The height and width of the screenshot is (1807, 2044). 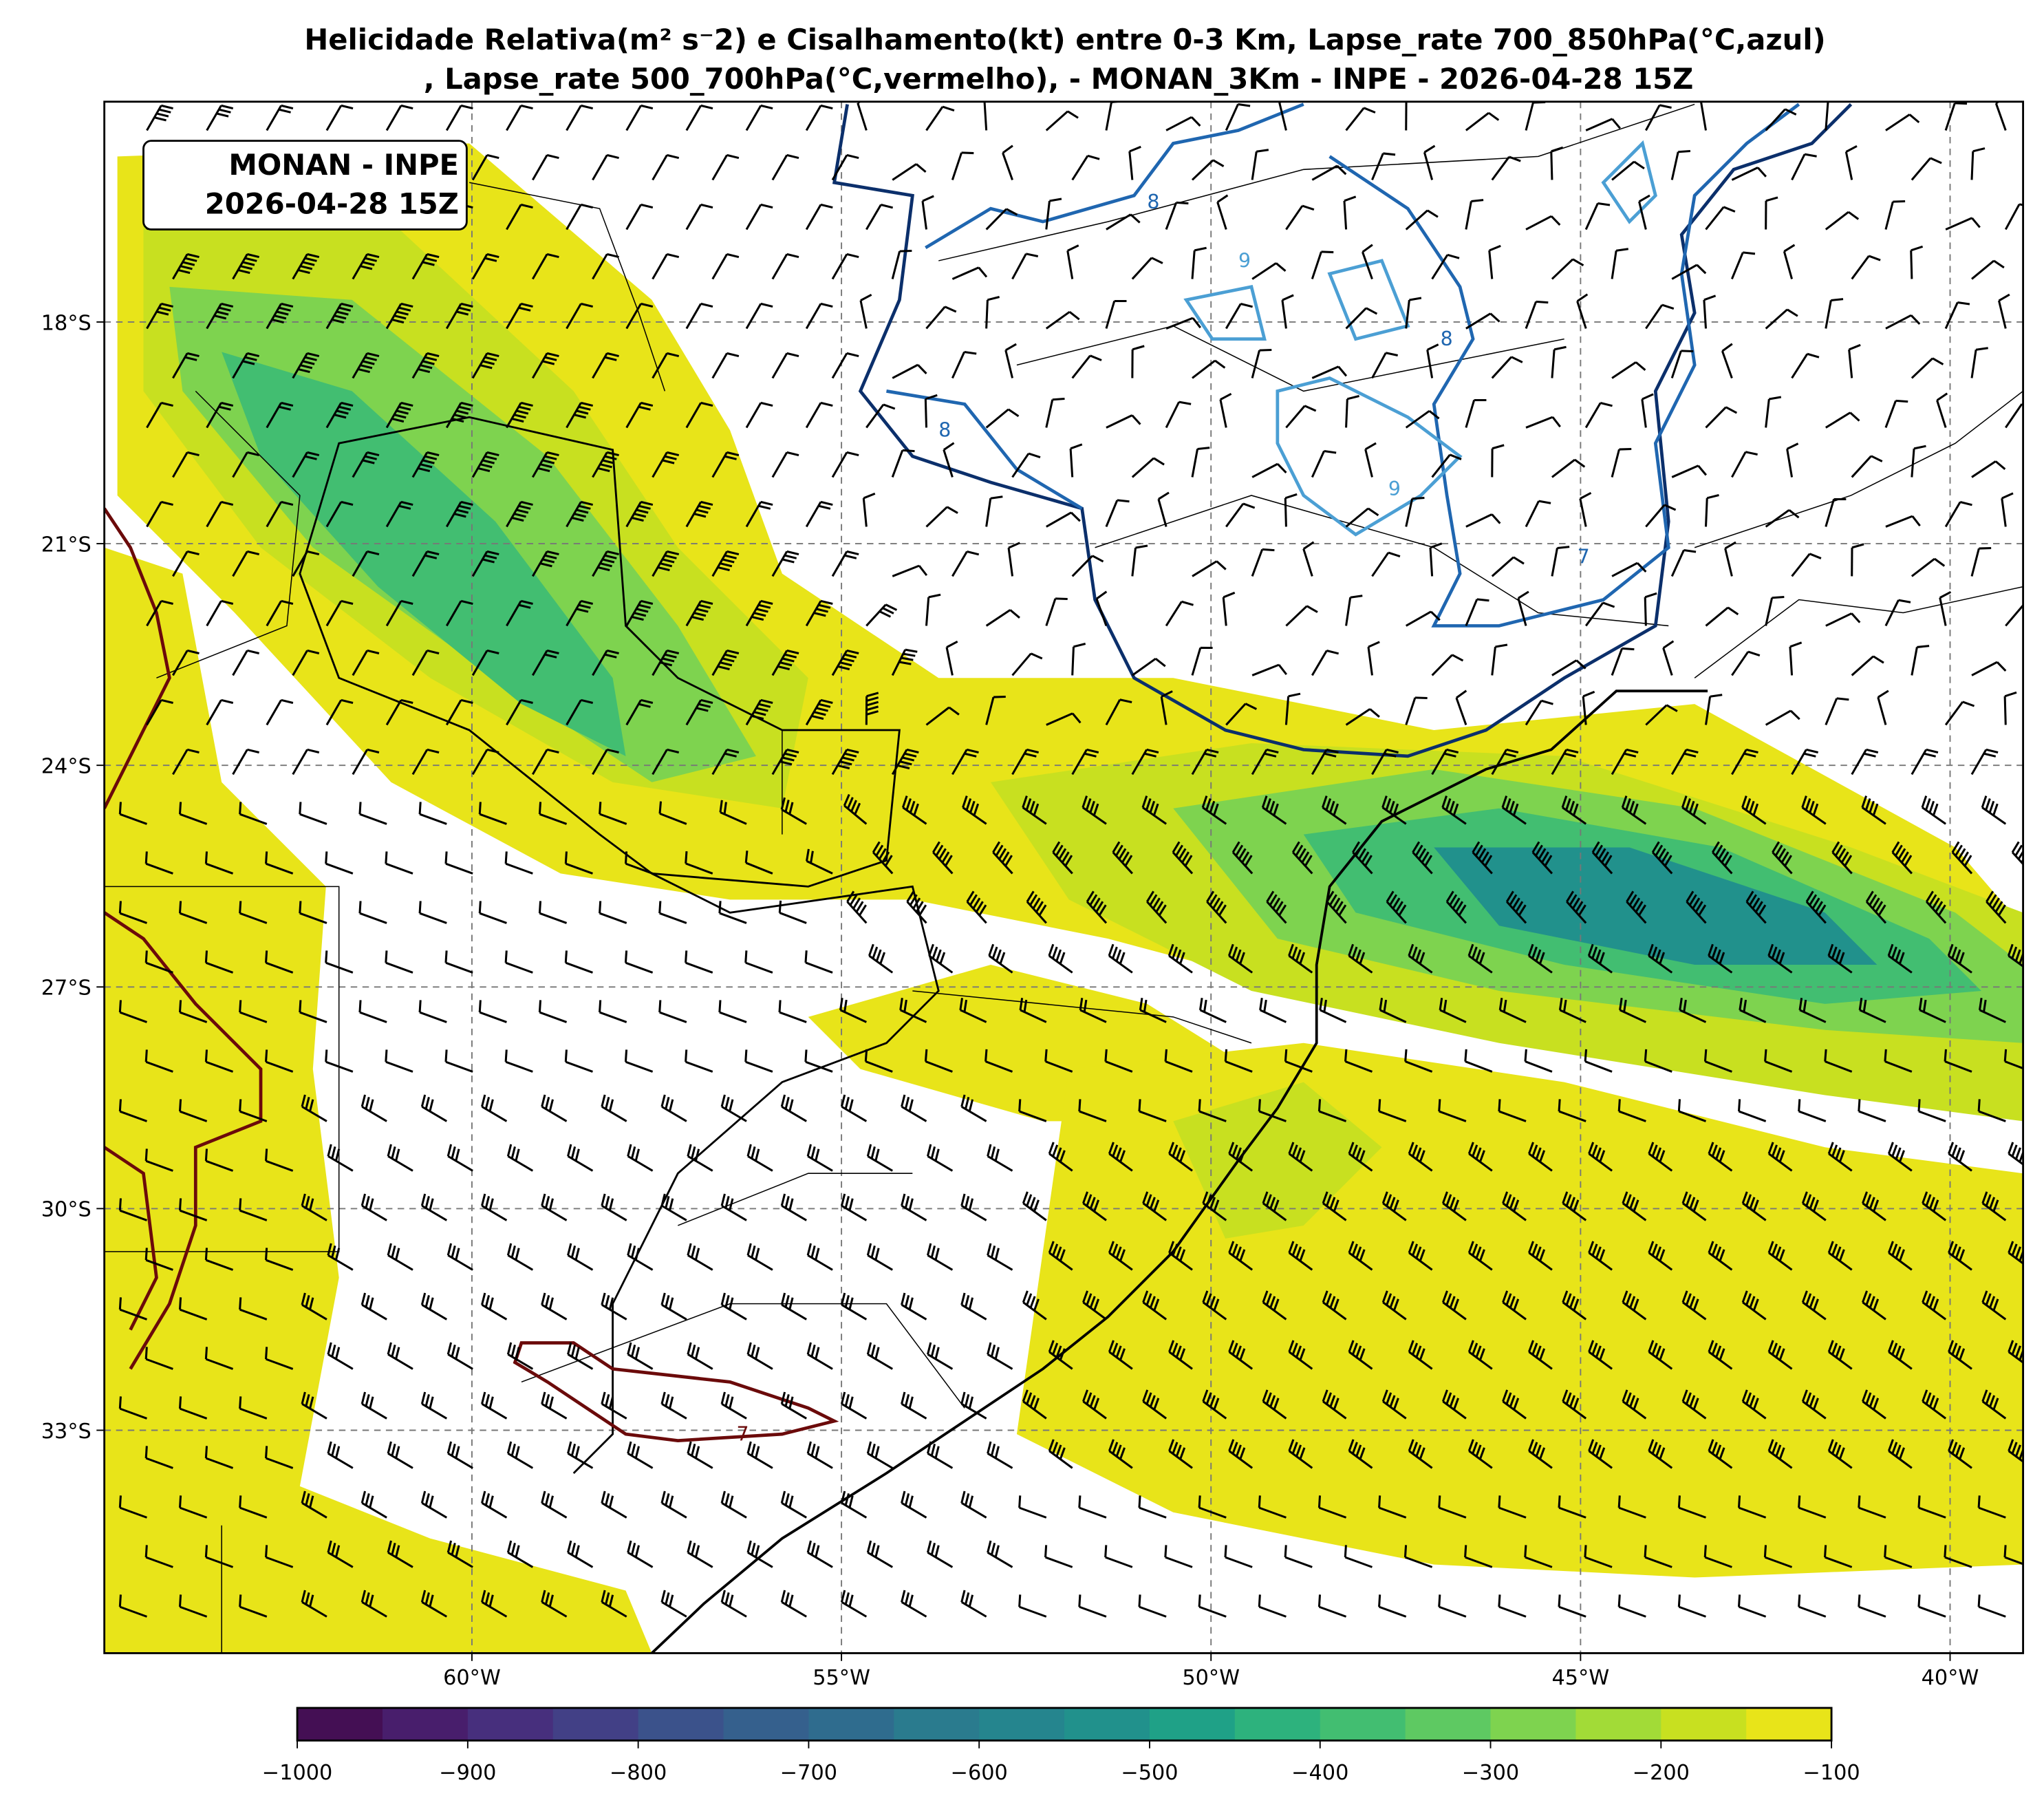 What do you see at coordinates (841, 1678) in the screenshot?
I see `lon-tick-label: 55°W` at bounding box center [841, 1678].